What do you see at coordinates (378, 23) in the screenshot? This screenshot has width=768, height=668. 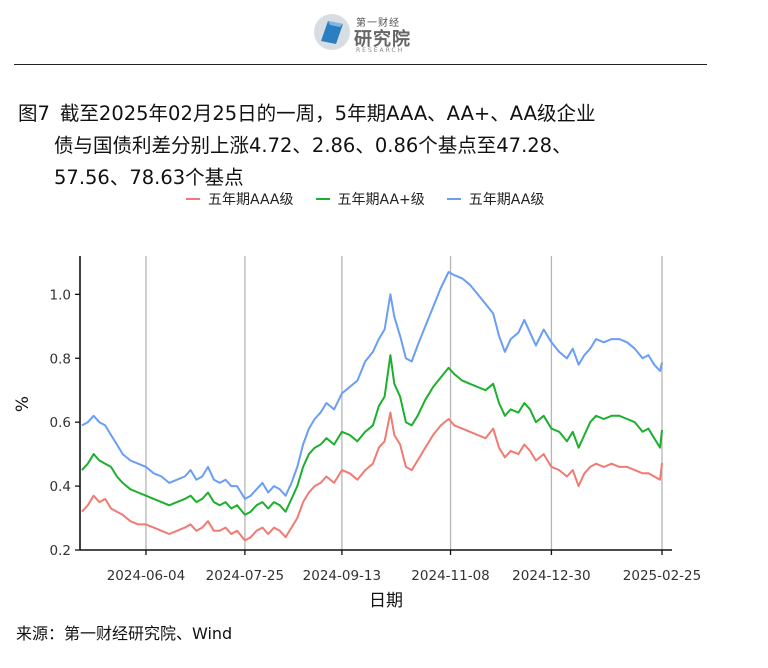 I see `logo-small-text: 第一财经` at bounding box center [378, 23].